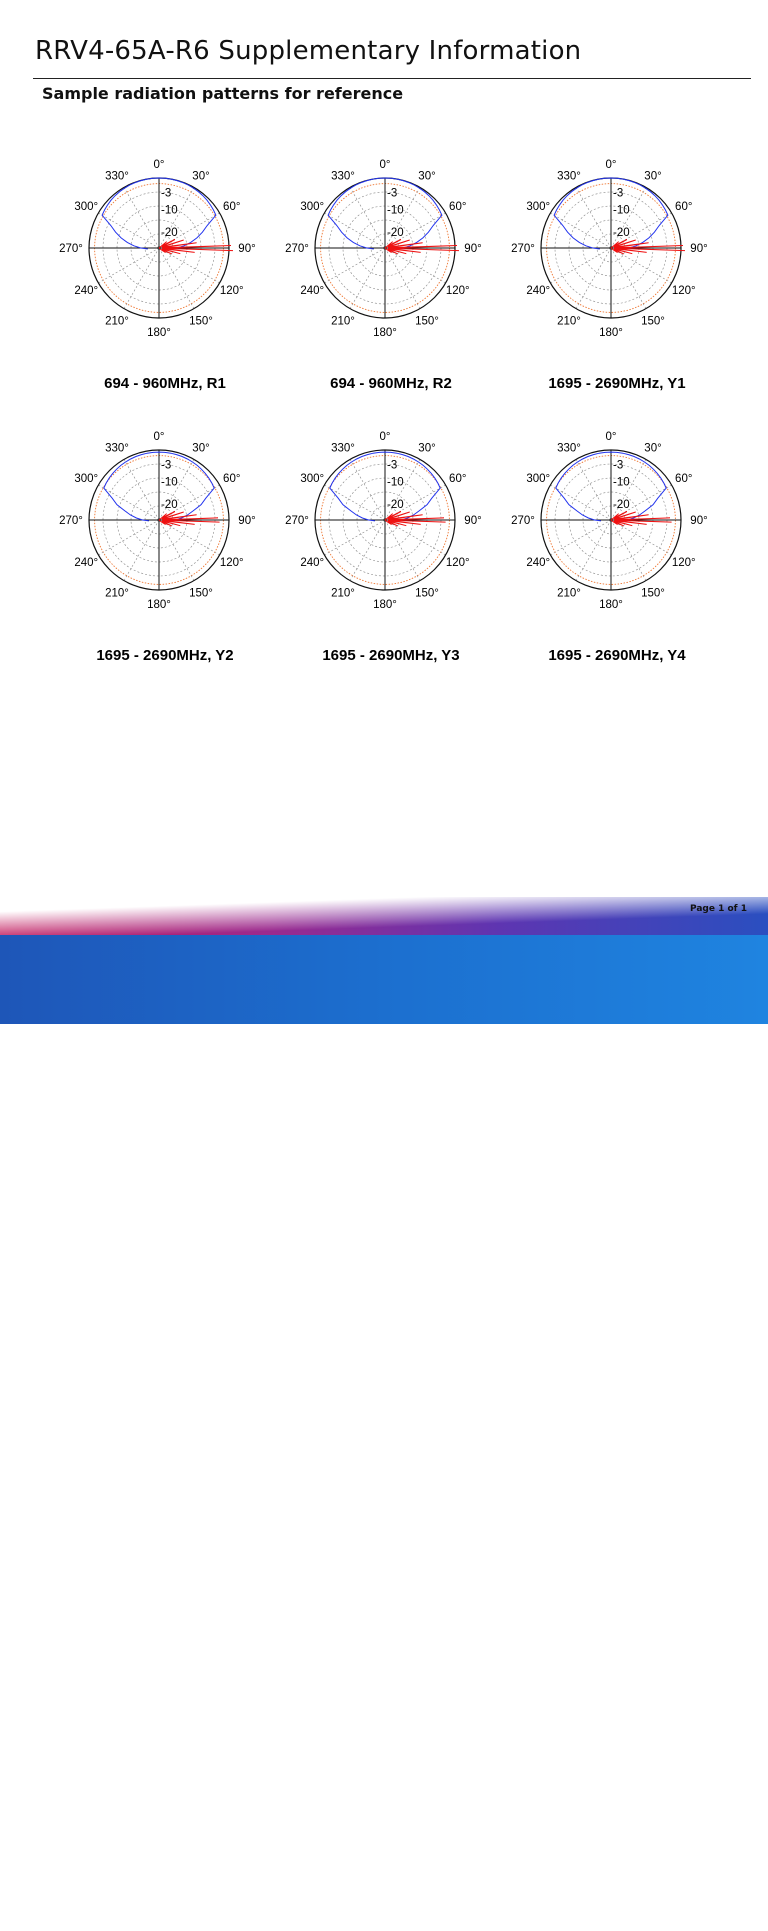 The height and width of the screenshot is (1931, 768). What do you see at coordinates (165, 383) in the screenshot?
I see `plot-caption: 694 - 960MHz, R1` at bounding box center [165, 383].